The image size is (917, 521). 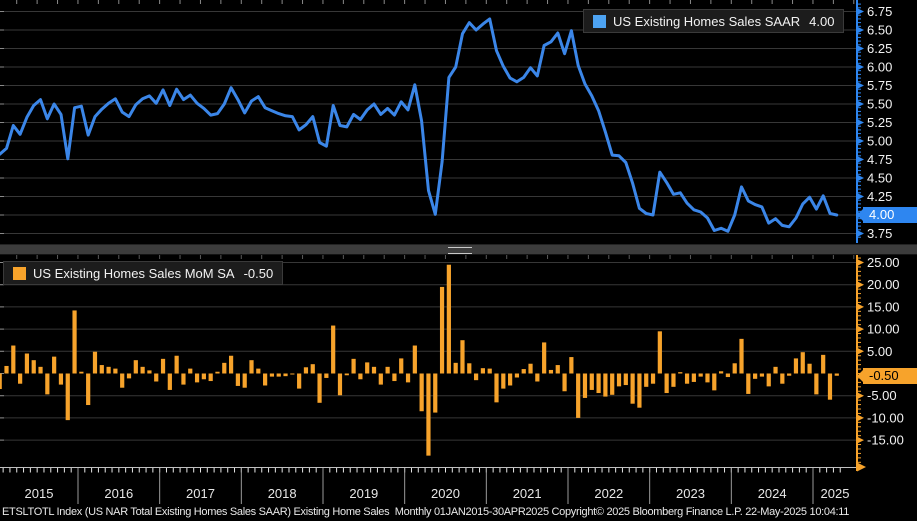 What do you see at coordinates (118, 493) in the screenshot?
I see `year-label: 2016` at bounding box center [118, 493].